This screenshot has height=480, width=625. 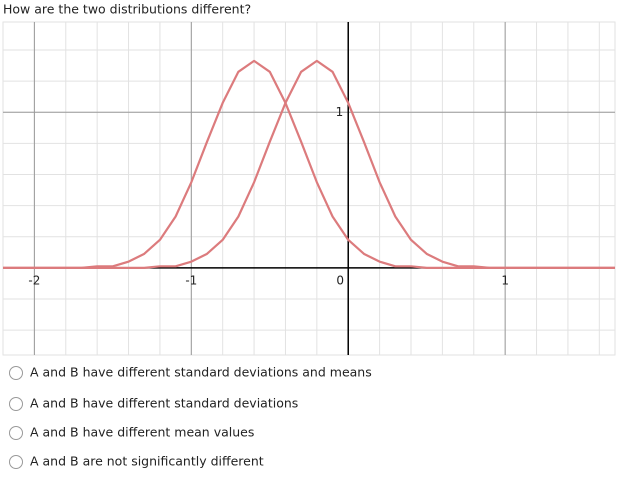 I want to click on option-label: A and B are not significantly different, so click(x=147, y=461).